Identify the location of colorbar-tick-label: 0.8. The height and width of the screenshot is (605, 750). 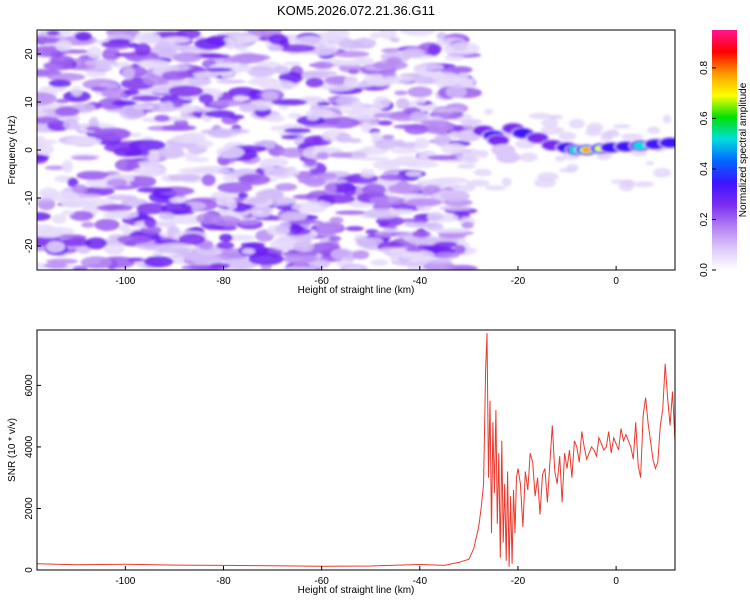
(704, 68).